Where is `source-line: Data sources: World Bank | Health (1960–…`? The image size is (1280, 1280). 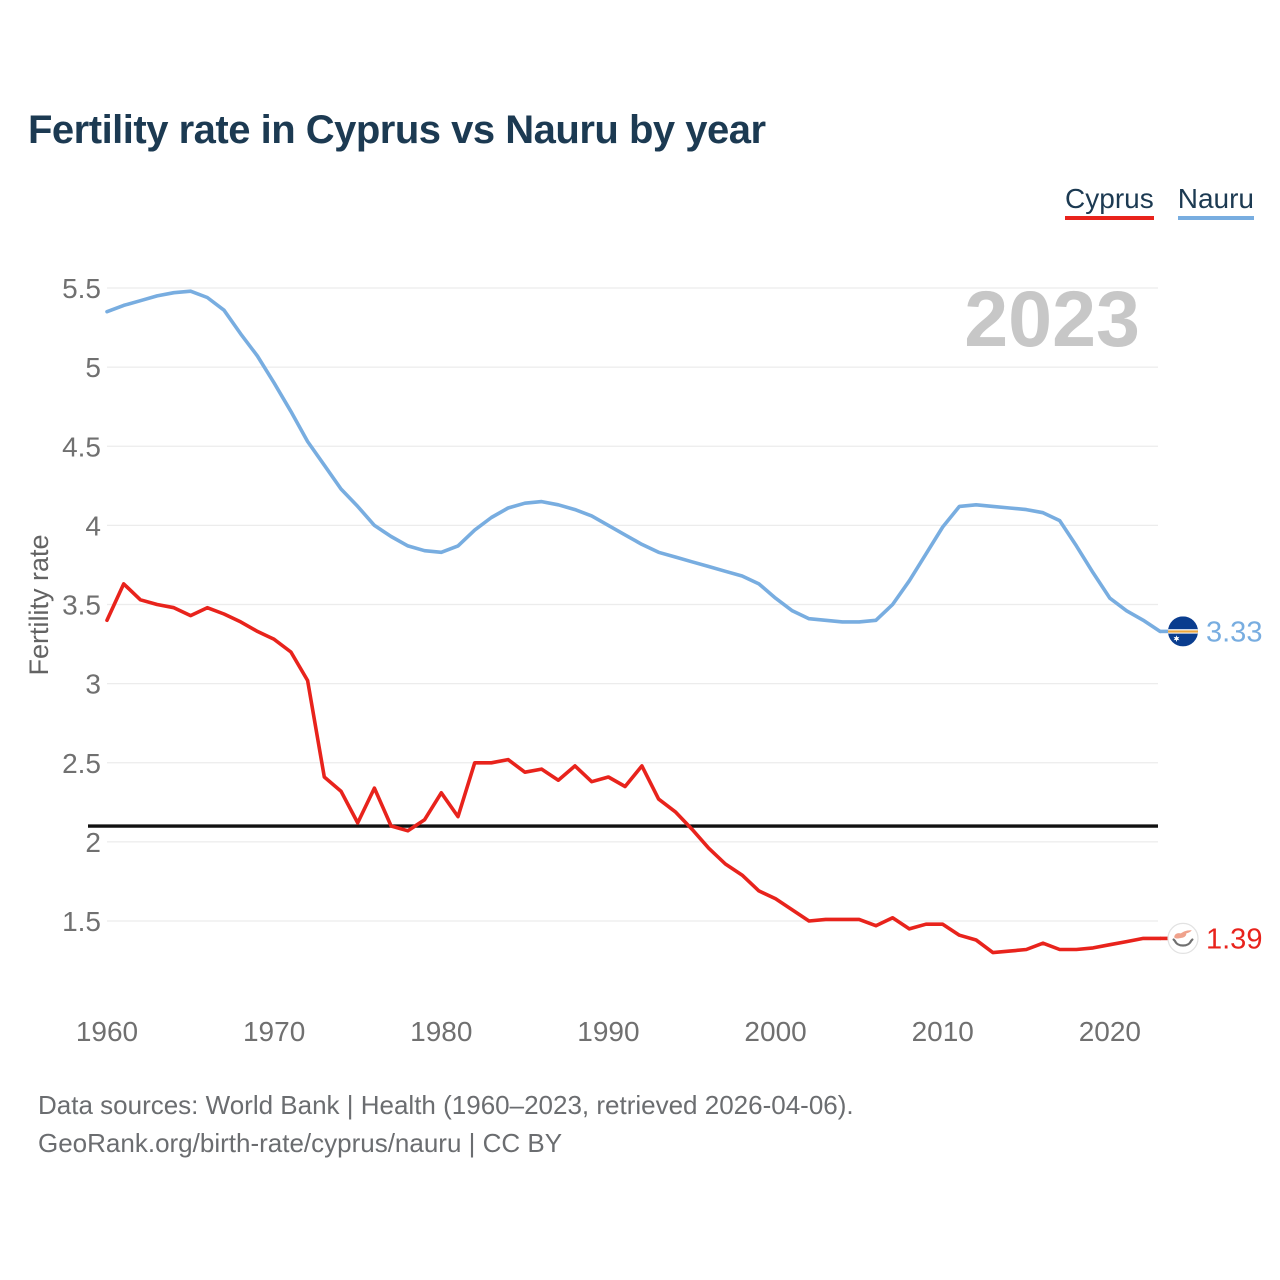
source-line: Data sources: World Bank | Health (1960–… is located at coordinates (446, 1105).